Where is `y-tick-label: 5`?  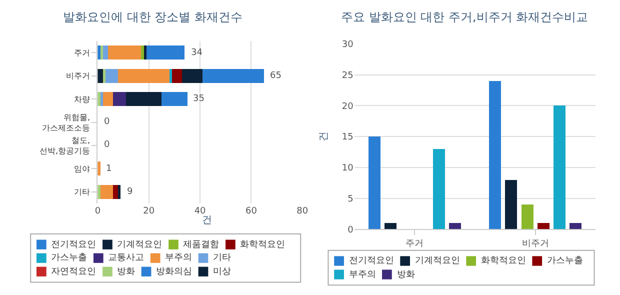
y-tick-label: 5 is located at coordinates (351, 199).